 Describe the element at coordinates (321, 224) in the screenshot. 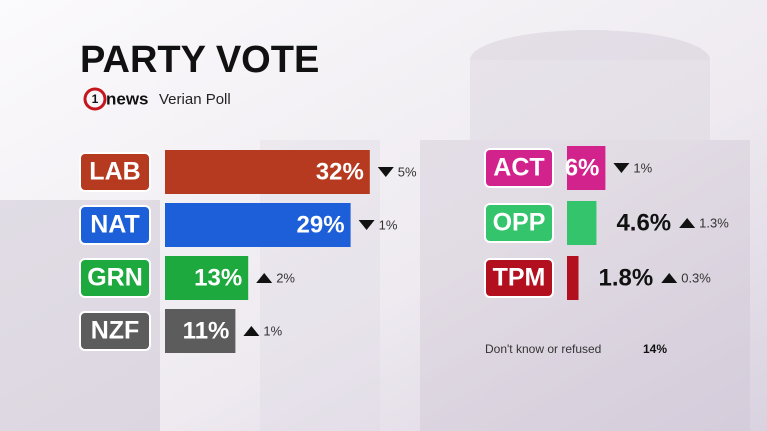

I see `value-label: 29%` at that location.